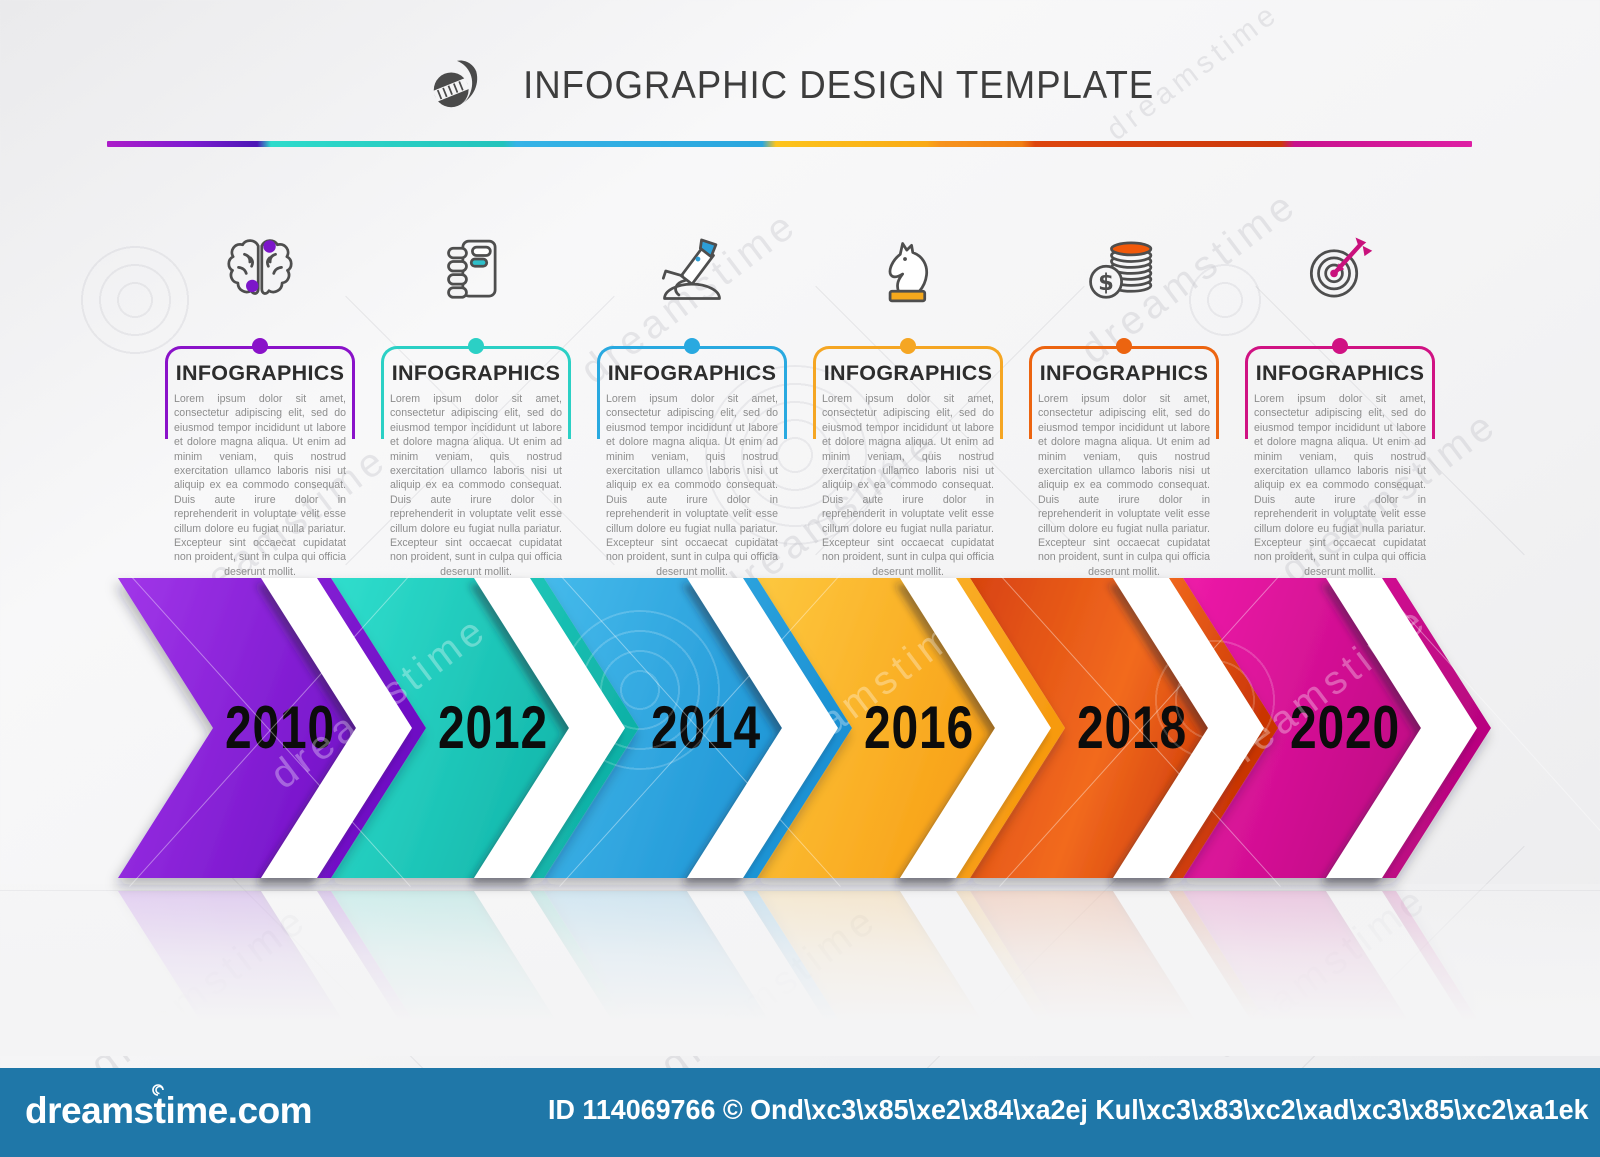 Image resolution: width=1600 pixels, height=1157 pixels. Describe the element at coordinates (789, 144) in the screenshot. I see `divider-bar` at that location.